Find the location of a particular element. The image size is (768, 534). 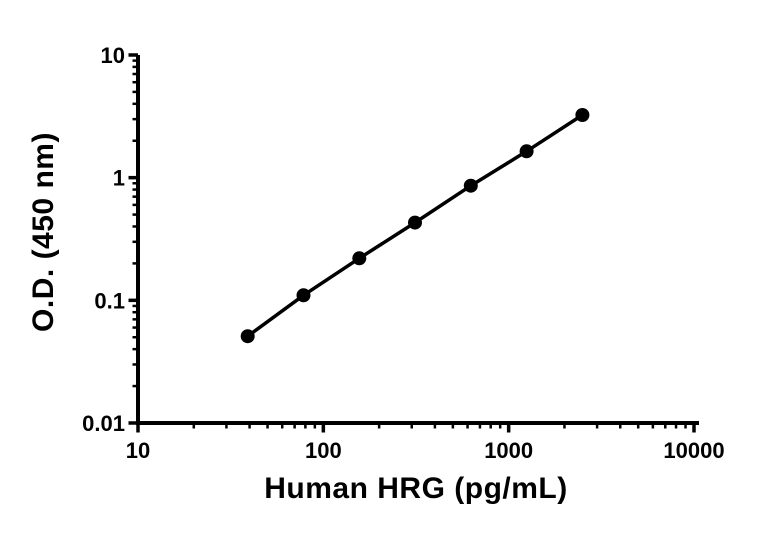

y-tick-label: 1 is located at coordinates (119, 178).